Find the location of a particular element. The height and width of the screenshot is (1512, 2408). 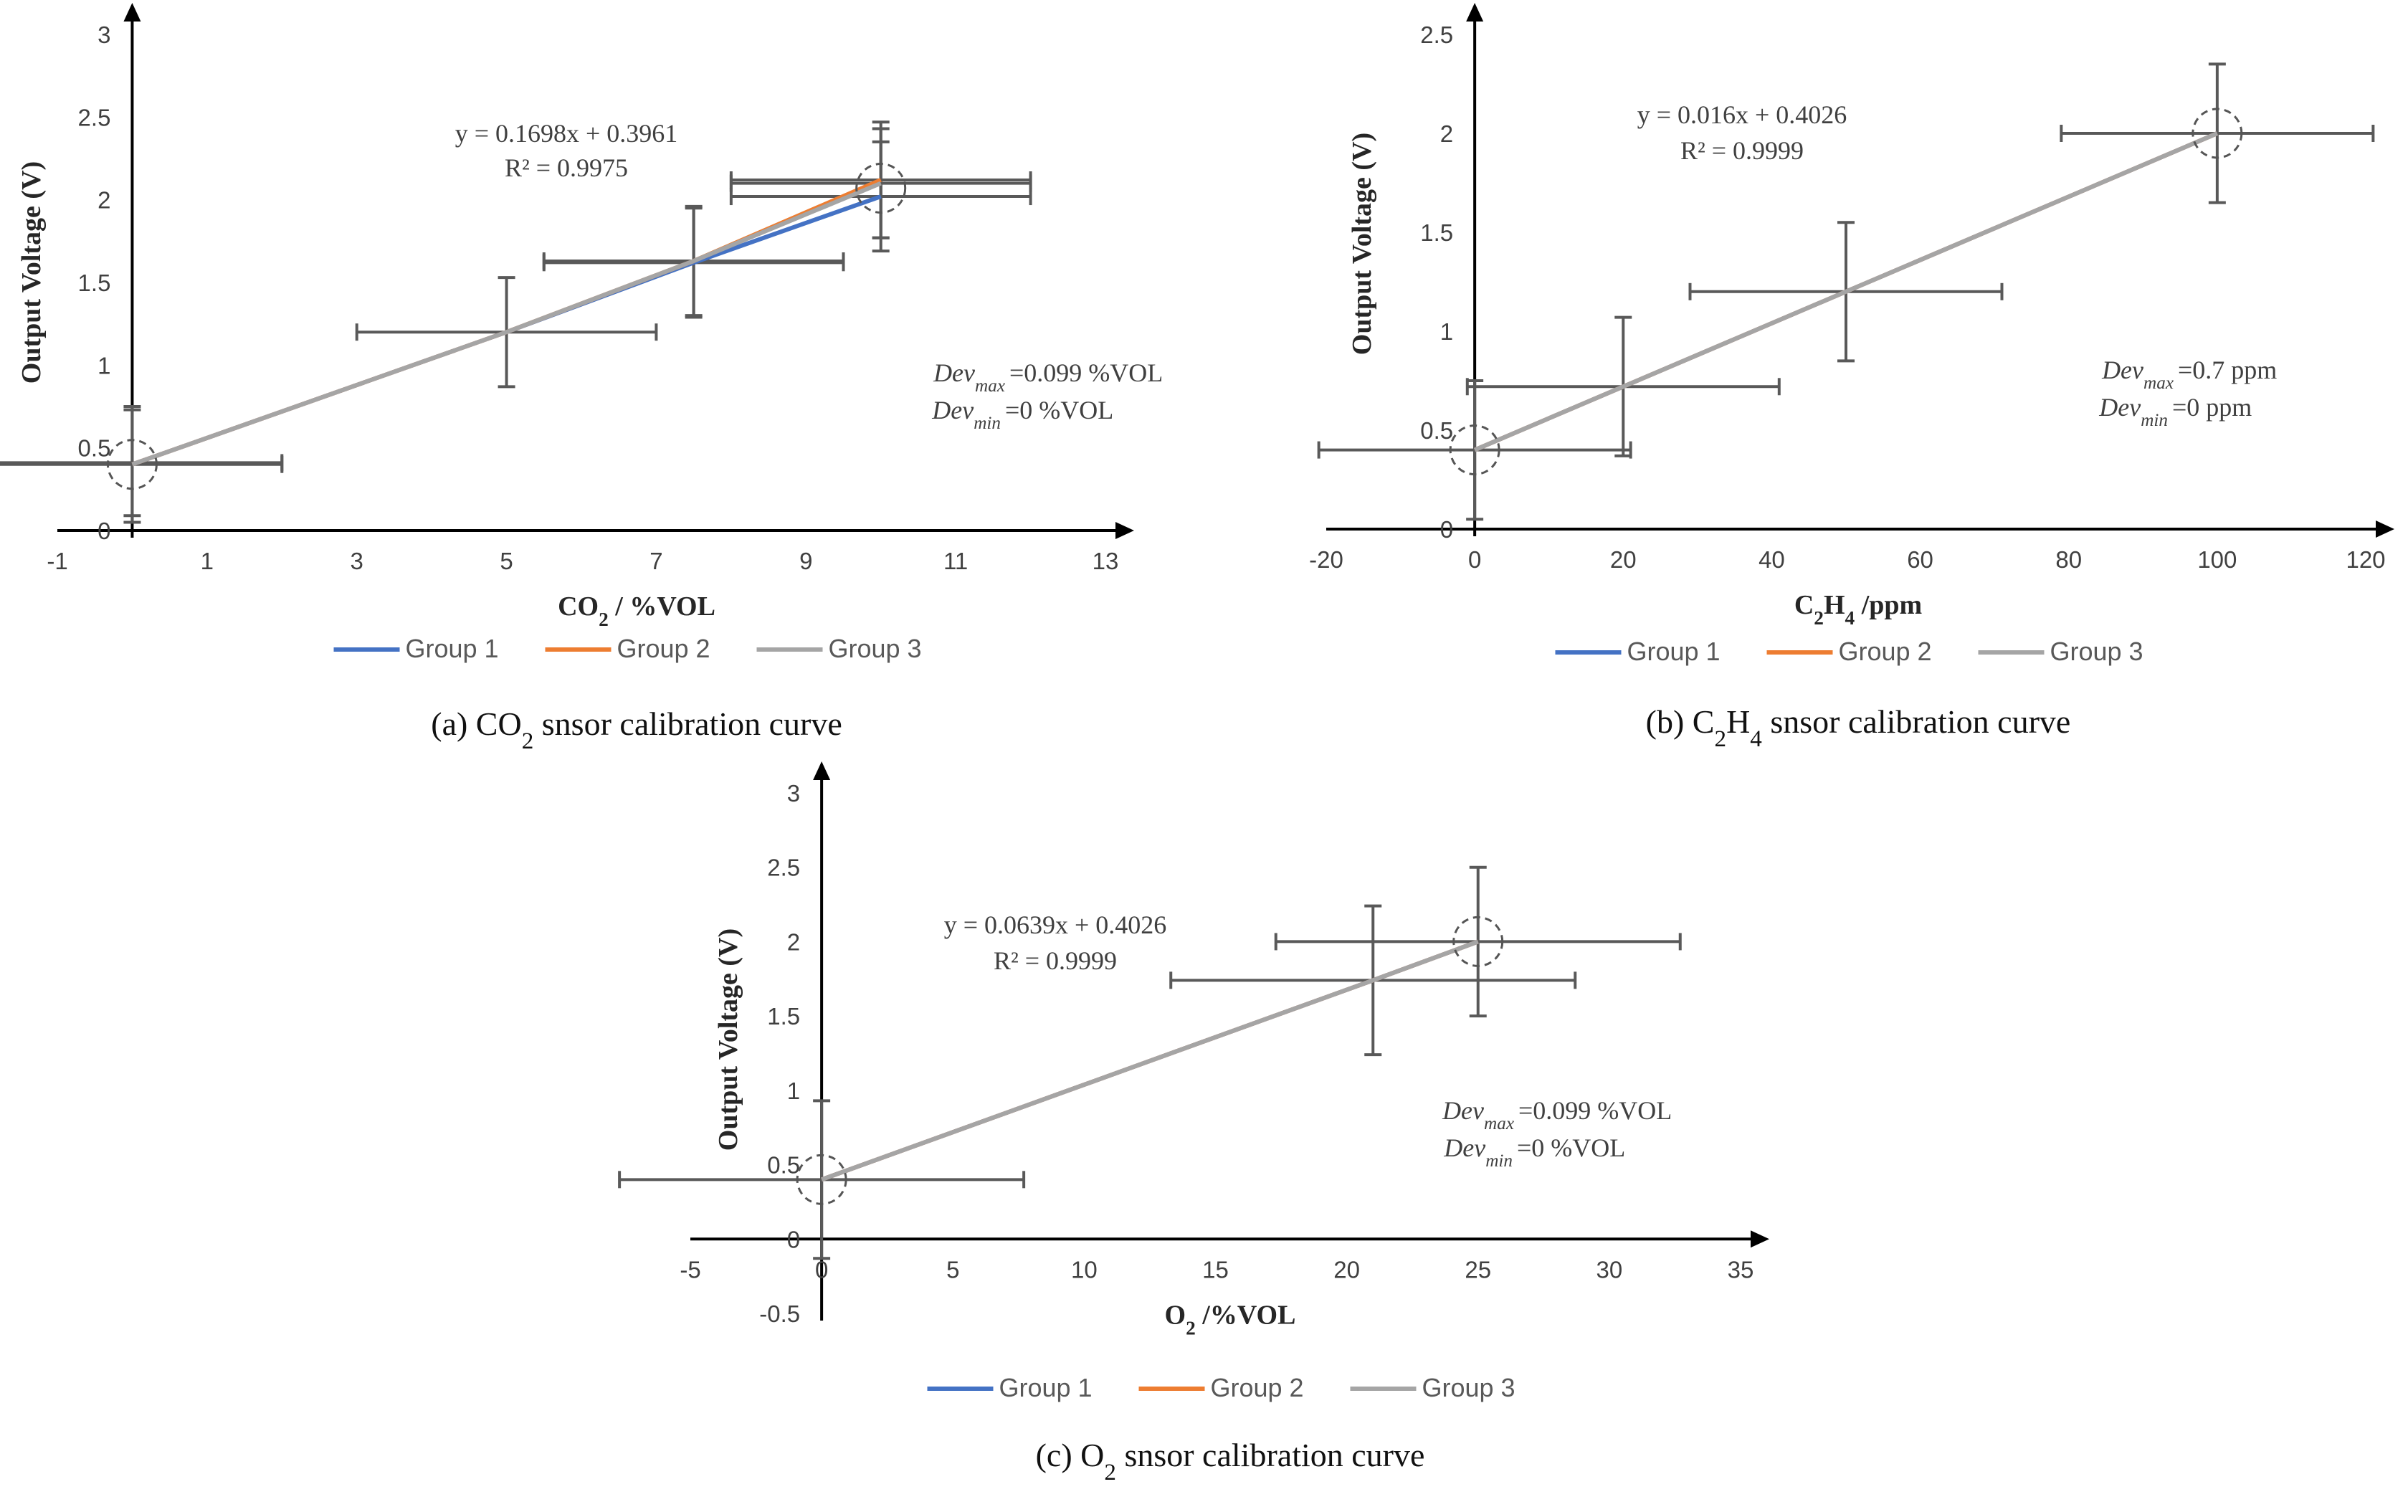

text-part: / %VOL is located at coordinates (662, 606).